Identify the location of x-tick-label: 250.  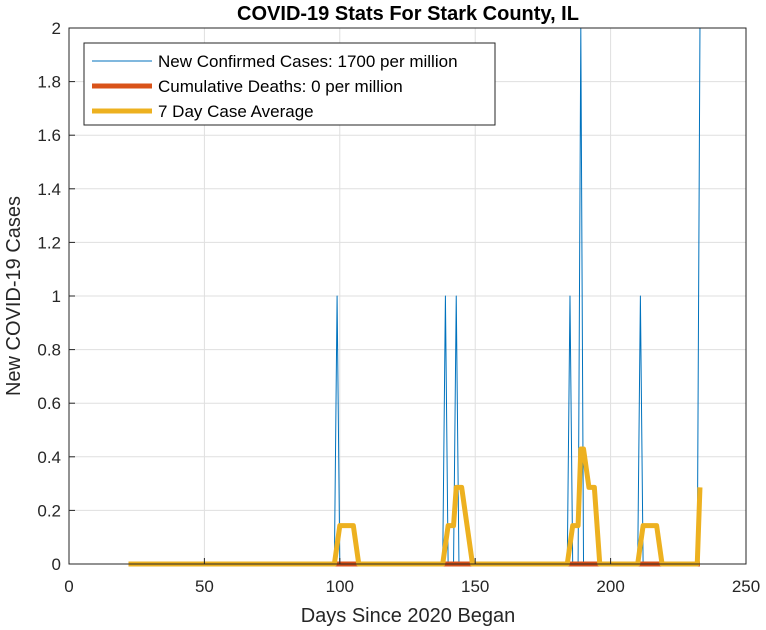
(746, 586).